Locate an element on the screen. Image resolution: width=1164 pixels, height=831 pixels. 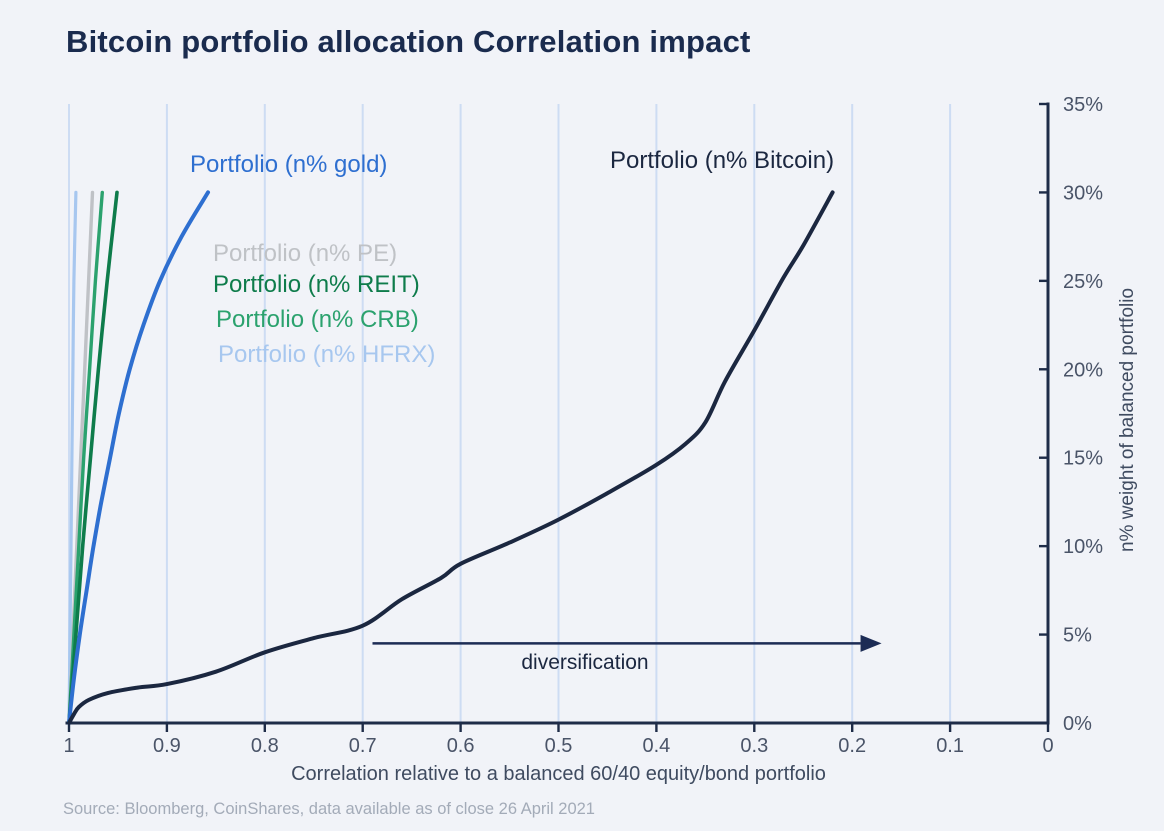
x-tick-label: 0.8 is located at coordinates (265, 746).